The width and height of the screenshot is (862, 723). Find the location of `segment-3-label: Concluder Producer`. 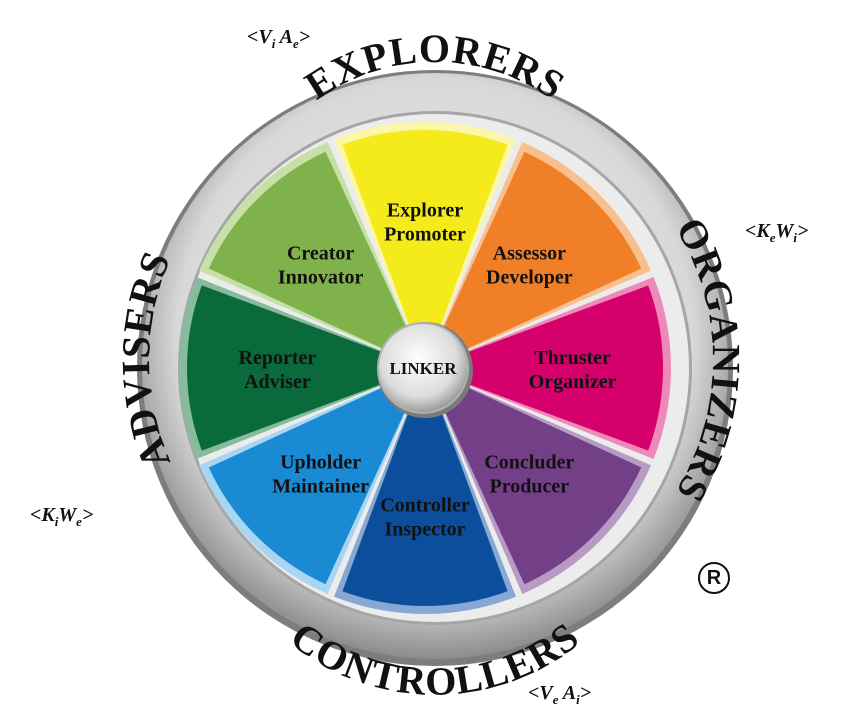

segment-3-label: Concluder Producer is located at coordinates (529, 474).